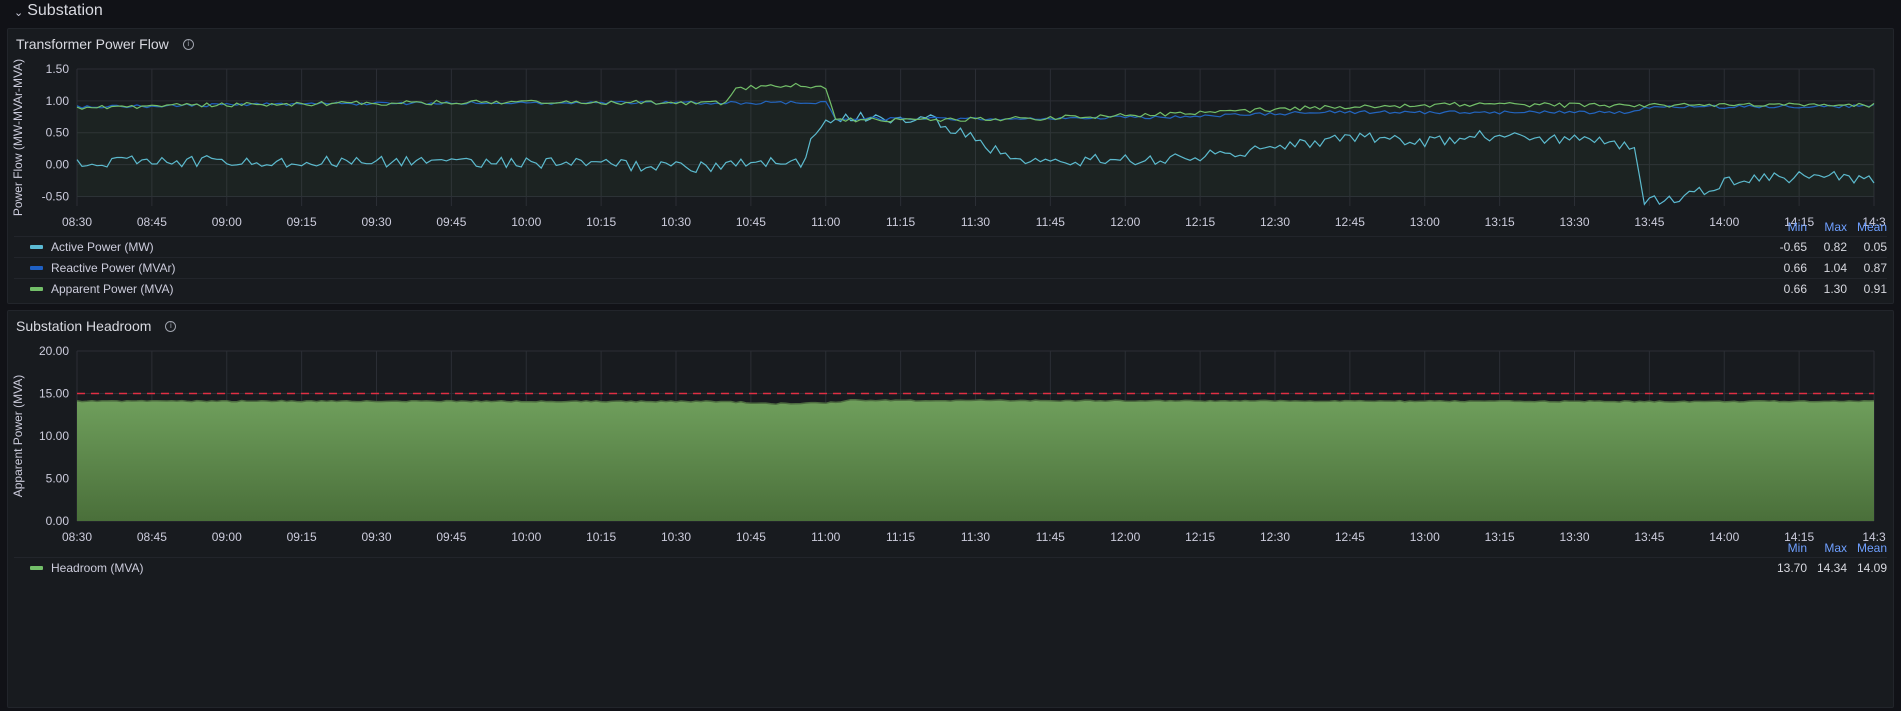 The width and height of the screenshot is (1901, 711). I want to click on x-tick-label: 09:30, so click(376, 537).